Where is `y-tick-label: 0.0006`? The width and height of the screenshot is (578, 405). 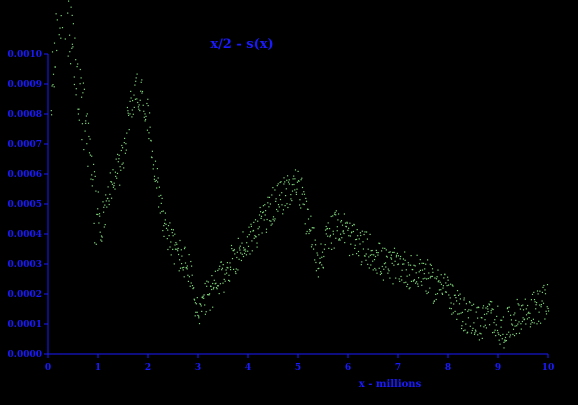
y-tick-label: 0.0006 is located at coordinates (25, 175).